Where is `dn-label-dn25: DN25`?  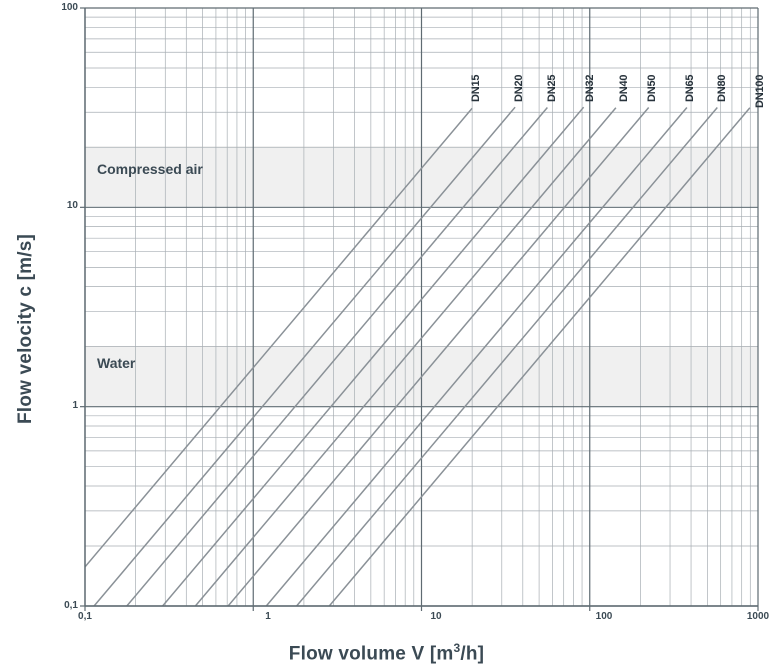
dn-label-dn25: DN25 is located at coordinates (552, 88).